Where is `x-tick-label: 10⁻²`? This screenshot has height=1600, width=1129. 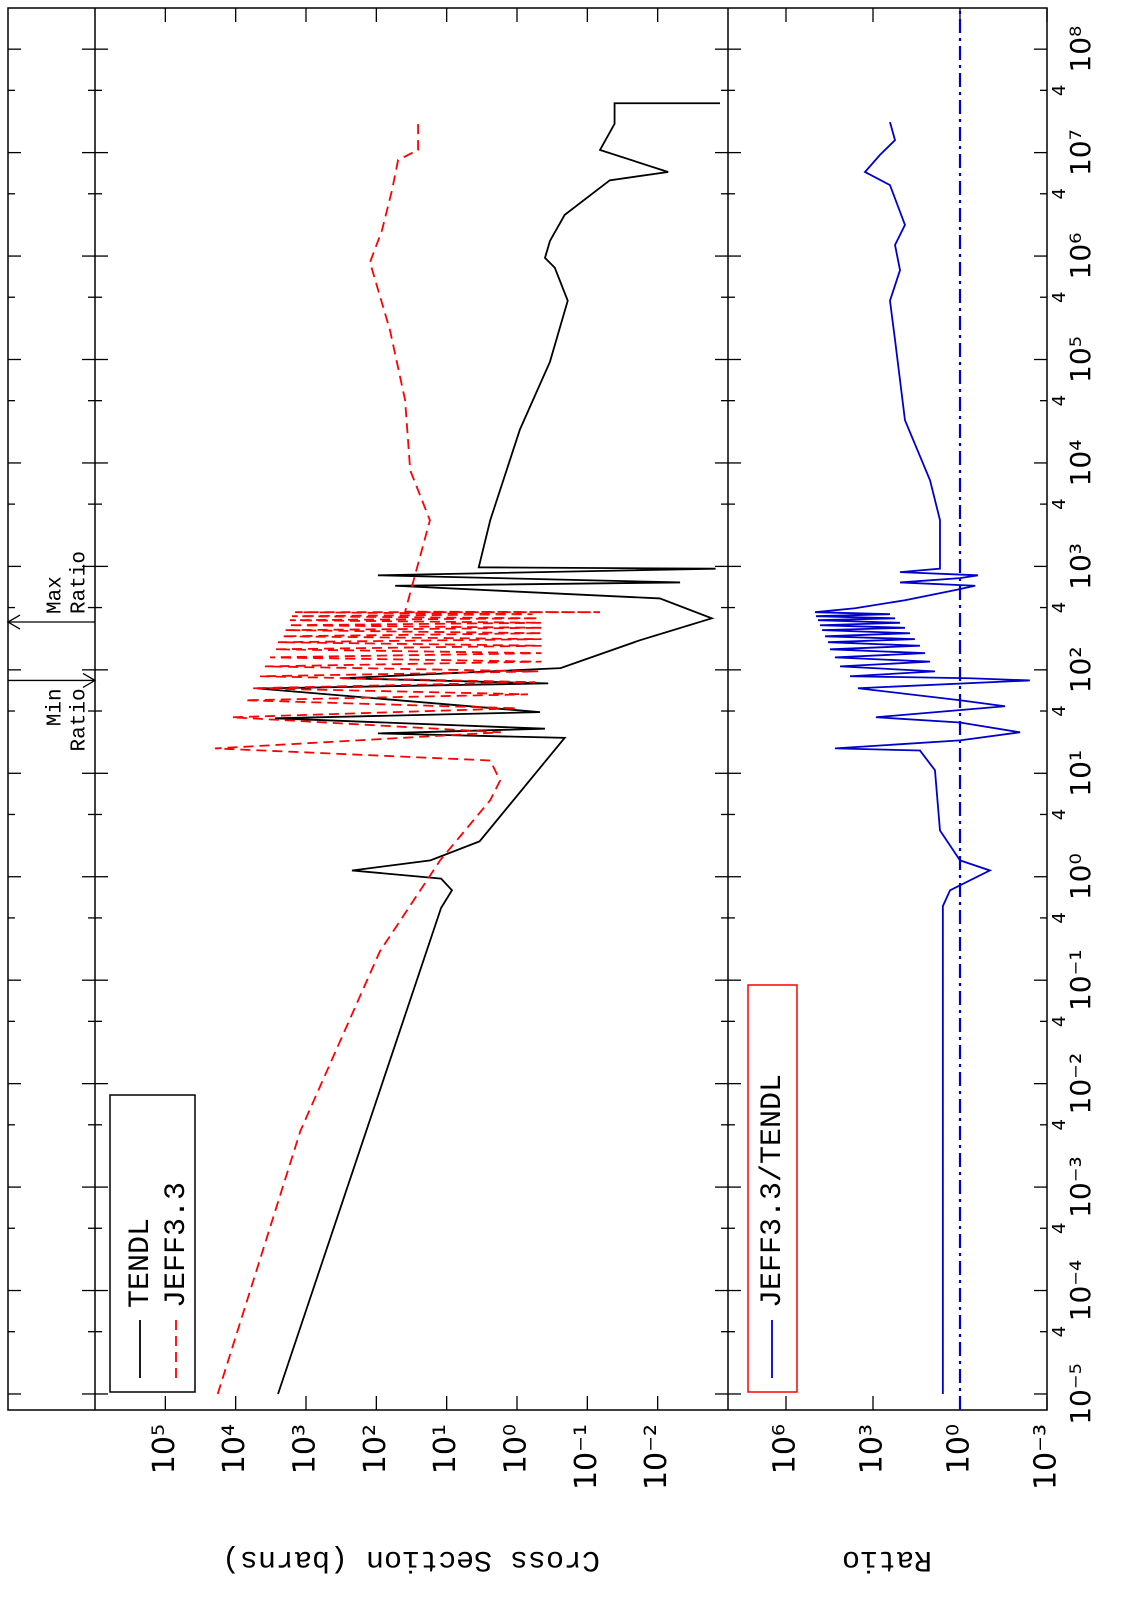
x-tick-label: 10⁻² is located at coordinates (1080, 1084).